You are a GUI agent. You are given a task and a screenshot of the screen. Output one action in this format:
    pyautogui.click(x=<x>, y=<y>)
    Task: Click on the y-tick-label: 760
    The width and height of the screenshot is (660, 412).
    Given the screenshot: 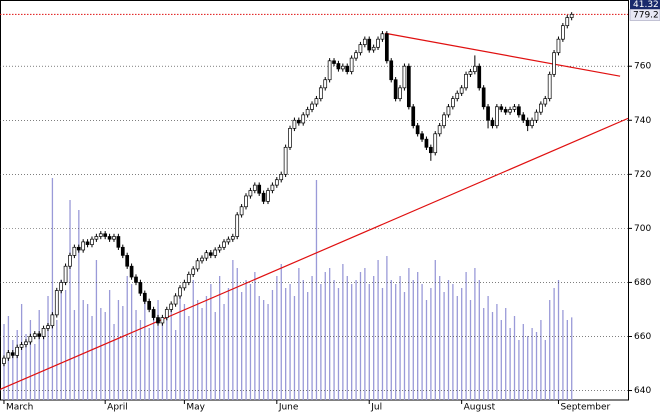 What is the action you would take?
    pyautogui.click(x=642, y=67)
    